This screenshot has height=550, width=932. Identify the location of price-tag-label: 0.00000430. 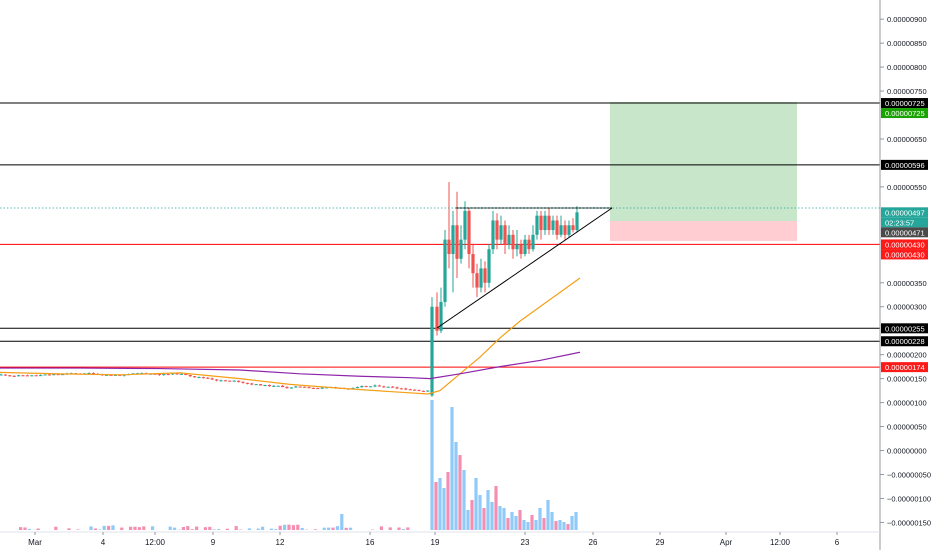
(905, 244).